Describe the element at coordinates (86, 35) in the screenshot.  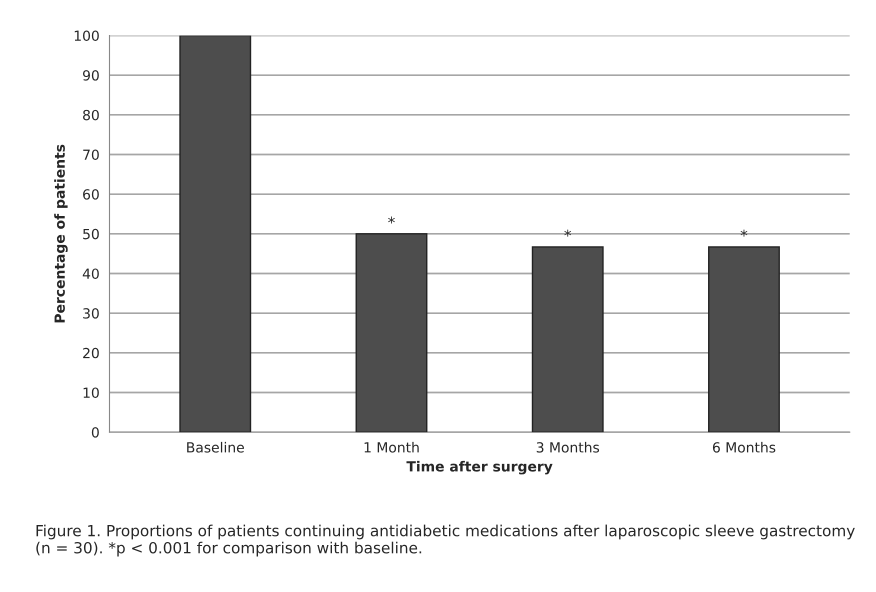
I see `y-tick-label: 100` at that location.